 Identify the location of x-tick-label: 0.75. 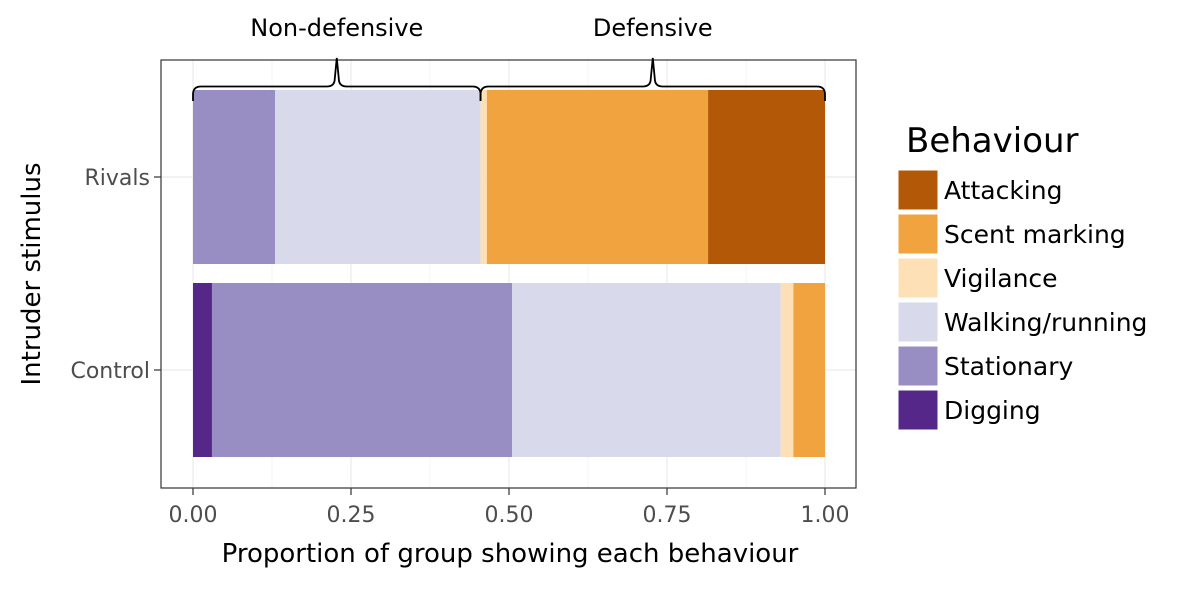
(667, 515).